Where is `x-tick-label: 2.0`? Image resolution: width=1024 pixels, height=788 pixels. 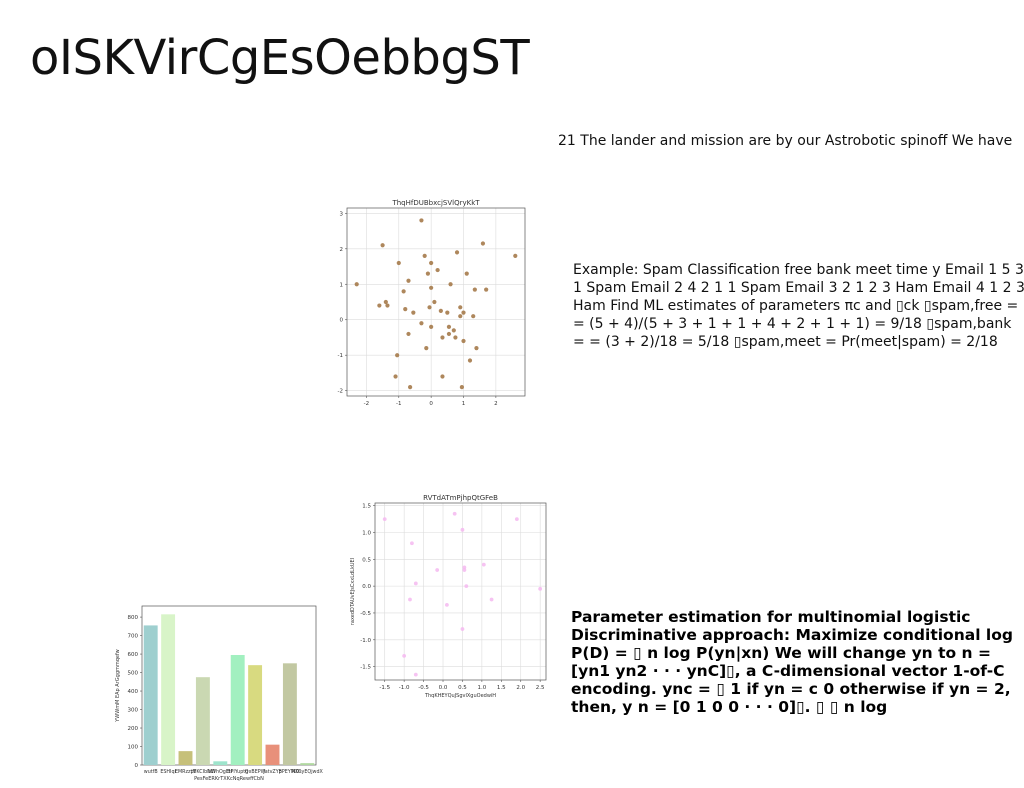
x-tick-label: 2.0 is located at coordinates (520, 688).